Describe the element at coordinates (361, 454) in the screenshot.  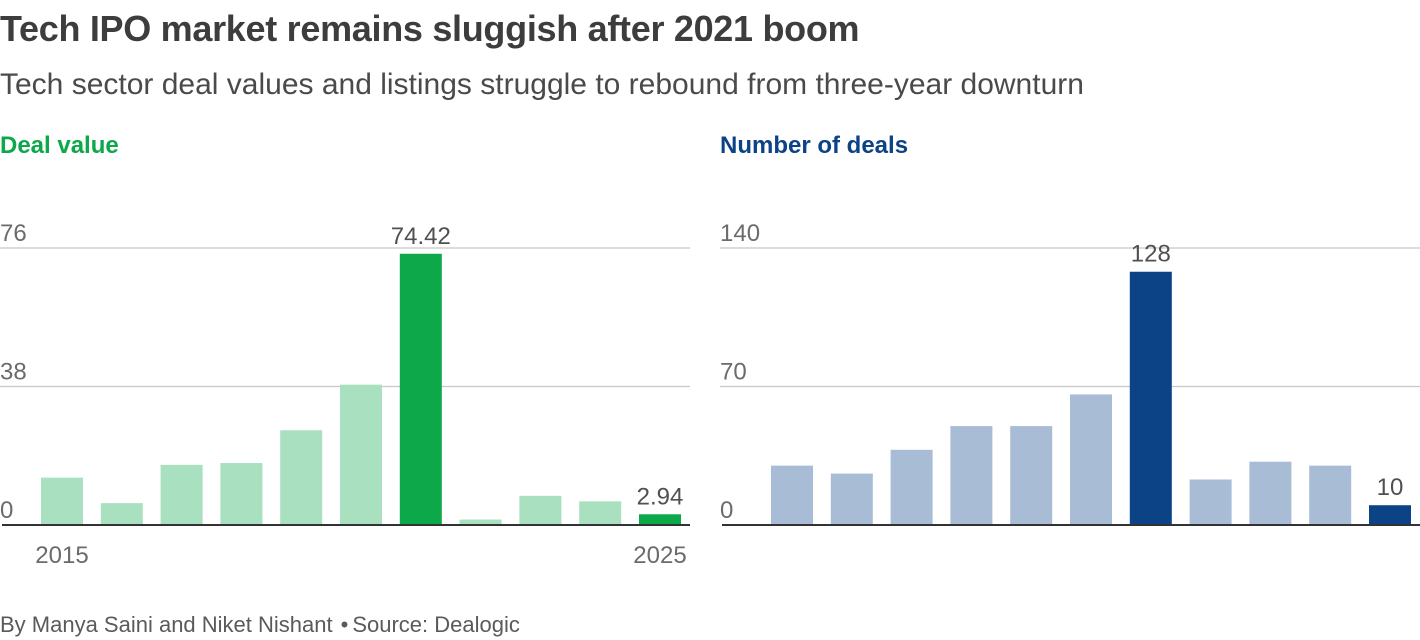
I see `deal-value-bar-2020` at that location.